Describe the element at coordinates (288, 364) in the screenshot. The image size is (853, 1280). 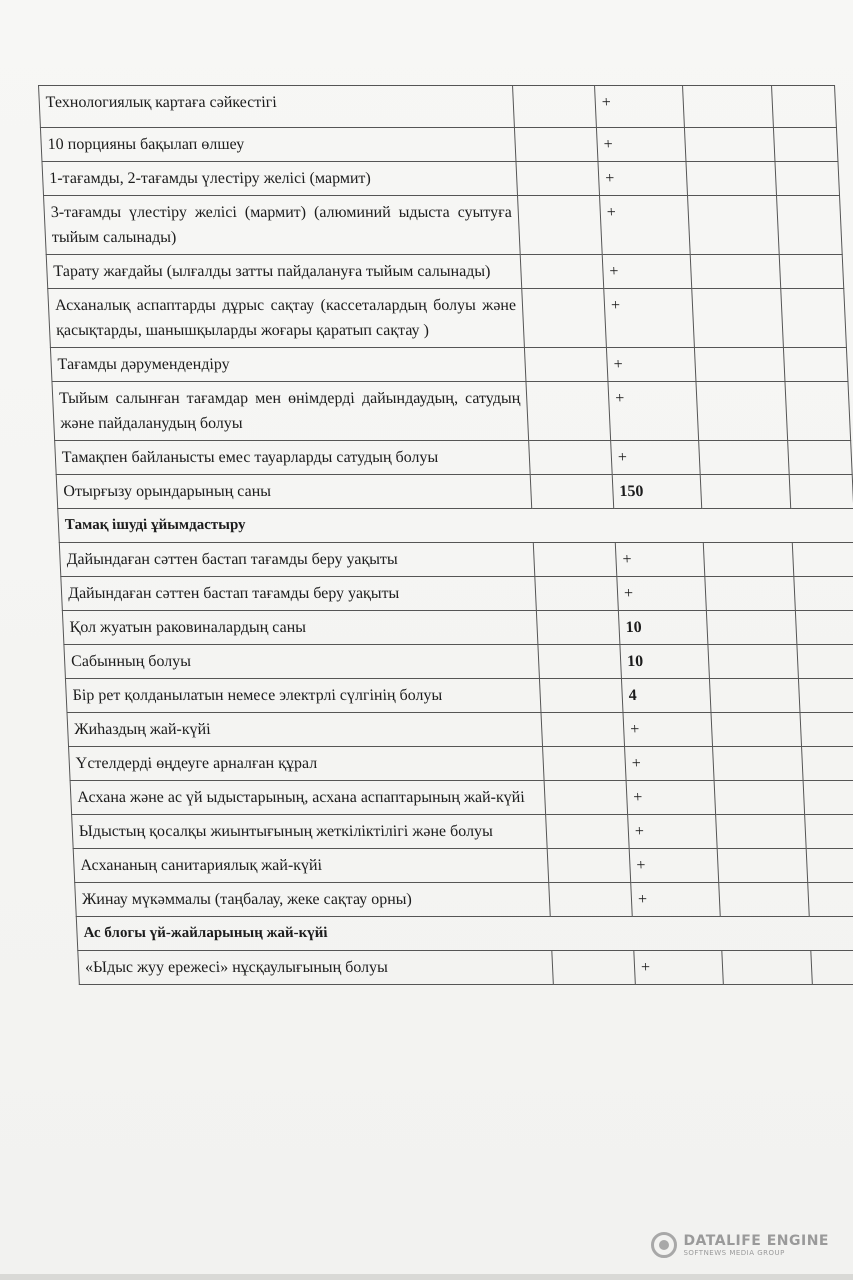
I see `criterion-label: Тағамды дәрумендендіру` at that location.